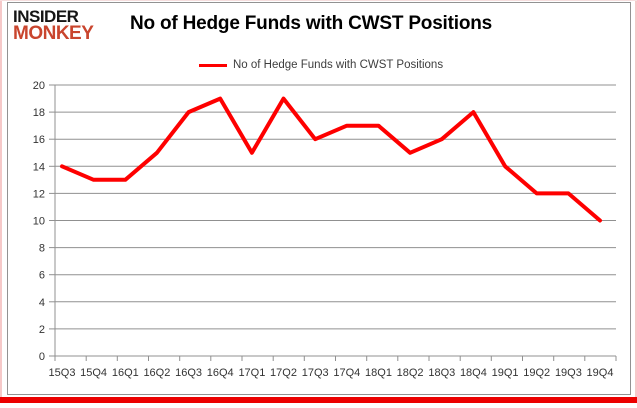 The width and height of the screenshot is (637, 408). I want to click on logo-text-monkey: MONKEY, so click(53, 33).